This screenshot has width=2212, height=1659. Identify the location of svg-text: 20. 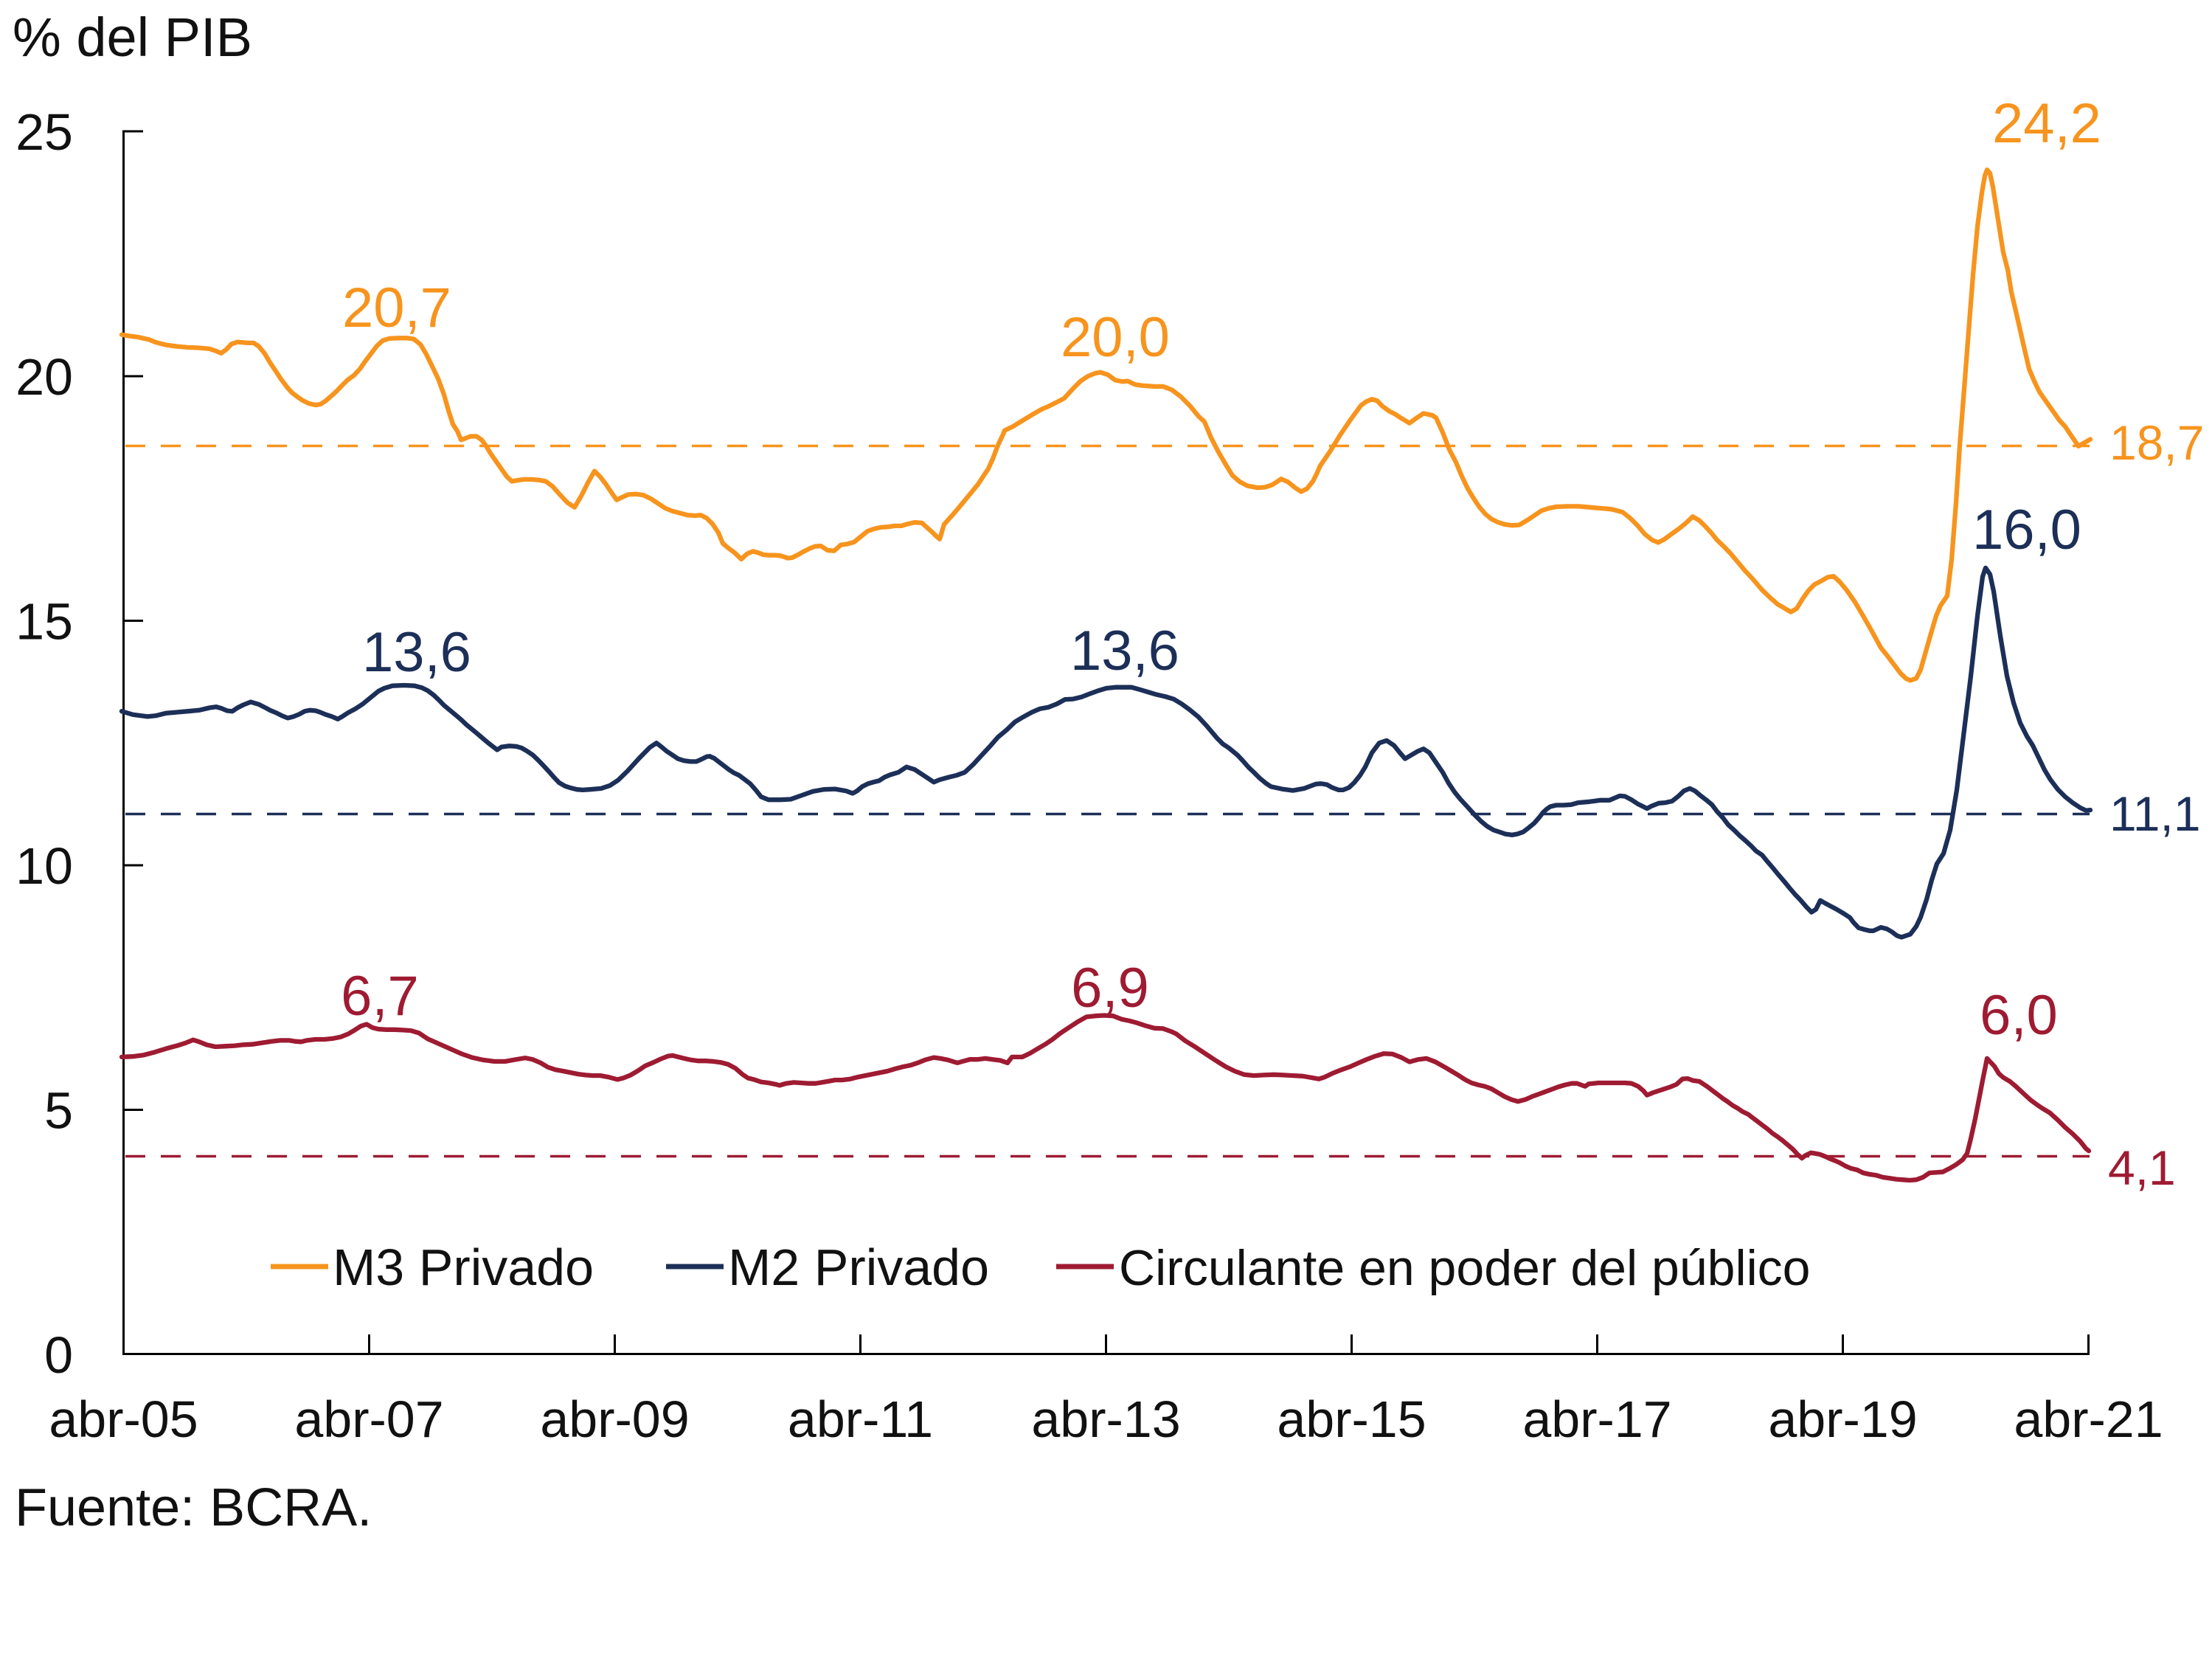
(44, 377).